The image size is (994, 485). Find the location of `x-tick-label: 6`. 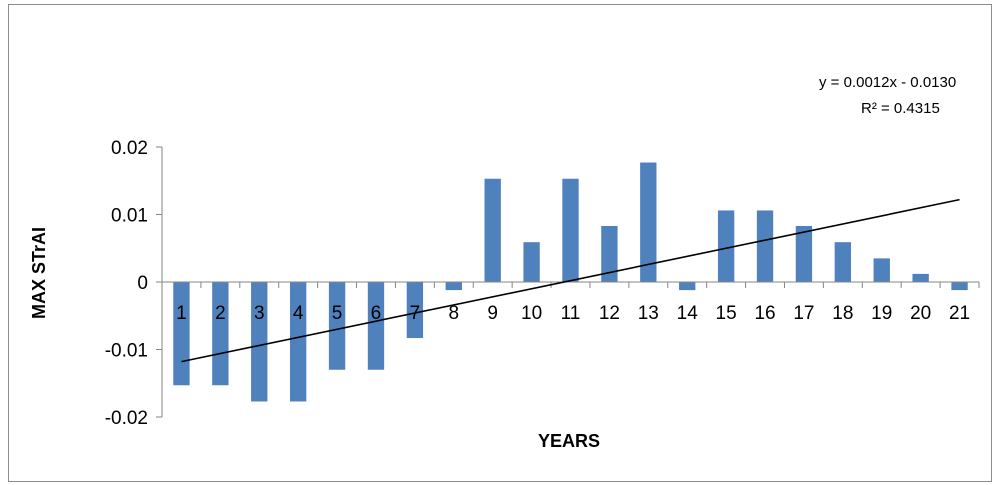

x-tick-label: 6 is located at coordinates (376, 313).